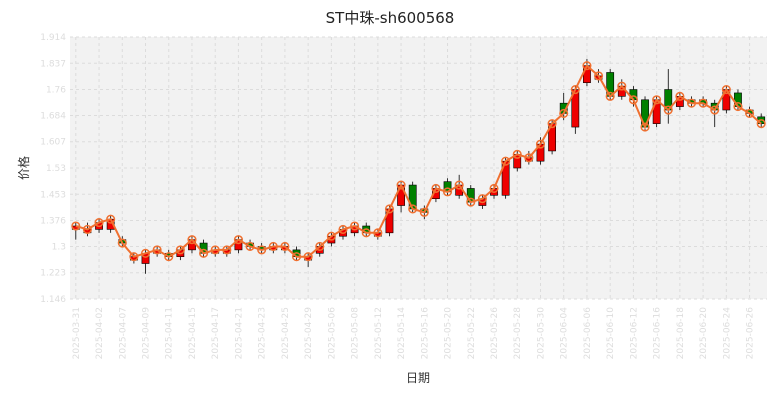  What do you see at coordinates (56, 91) in the screenshot?
I see `y-tick-label: 1.76` at bounding box center [56, 91].